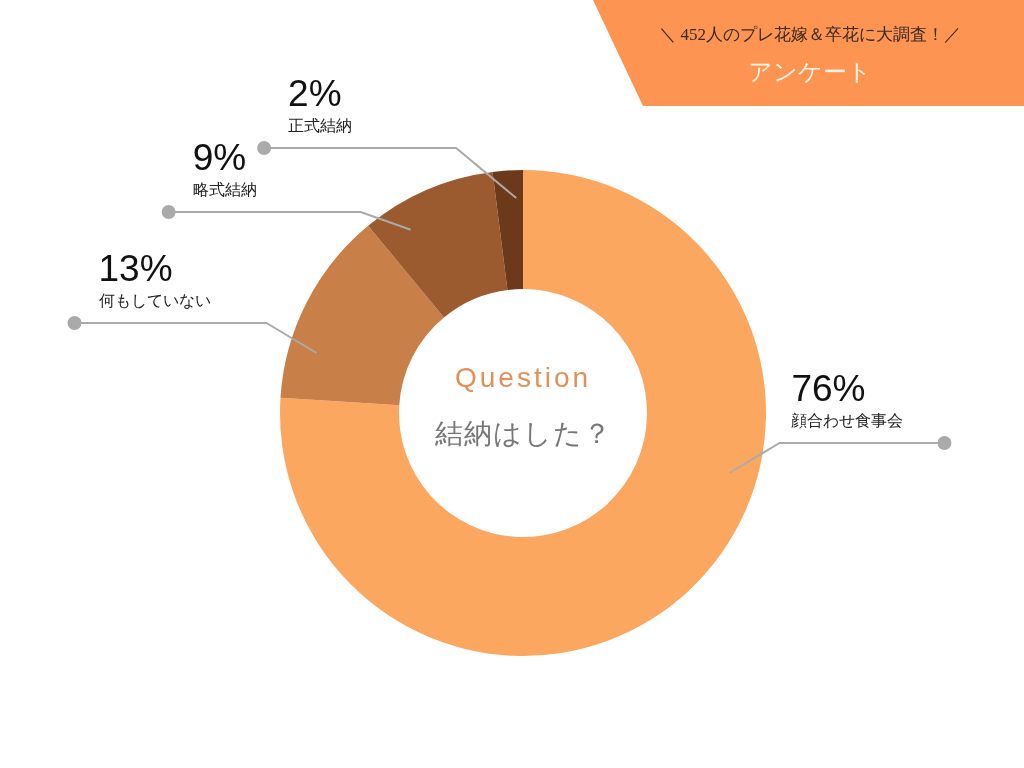 Image resolution: width=1024 pixels, height=768 pixels. Describe the element at coordinates (219, 157) in the screenshot. I see `value-label: 9%` at that location.